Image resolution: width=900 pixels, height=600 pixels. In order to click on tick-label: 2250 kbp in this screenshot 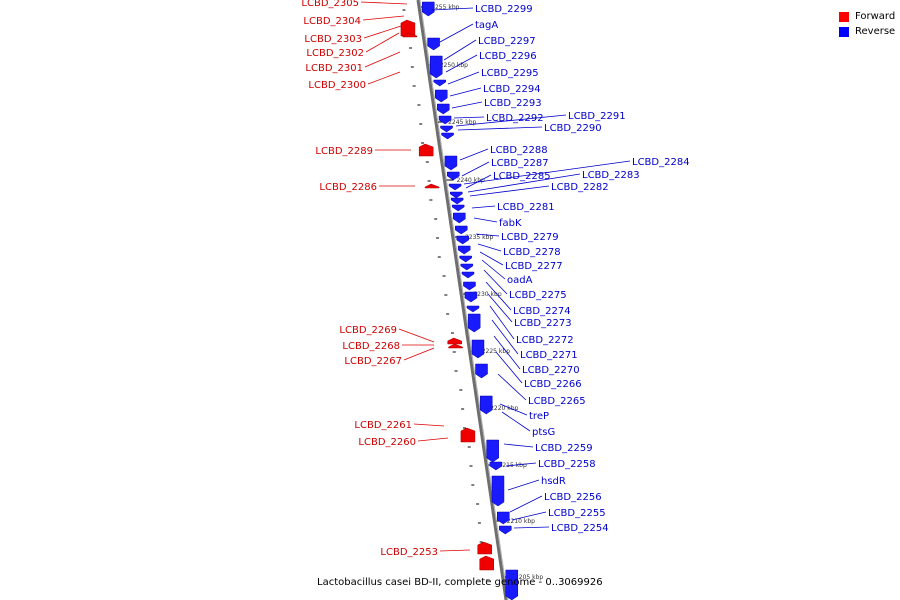, I will do `click(454, 65)`.